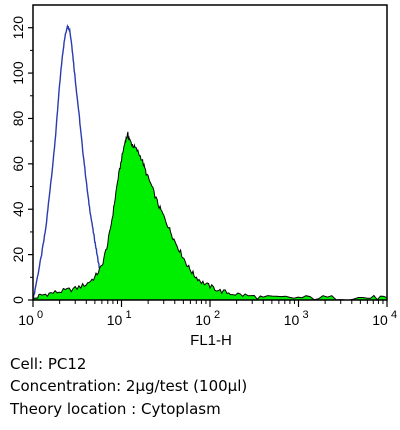 The image size is (400, 430). What do you see at coordinates (18, 255) in the screenshot?
I see `y-tick-label: 20` at bounding box center [18, 255].